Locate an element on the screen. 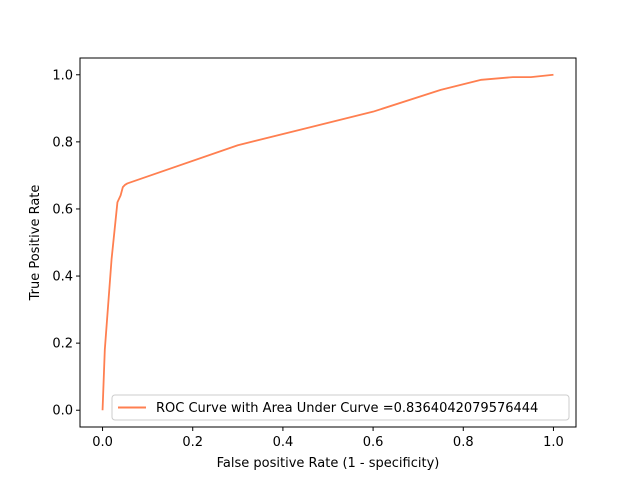 The height and width of the screenshot is (480, 640). y-tick-label: 0.0 is located at coordinates (62, 411).